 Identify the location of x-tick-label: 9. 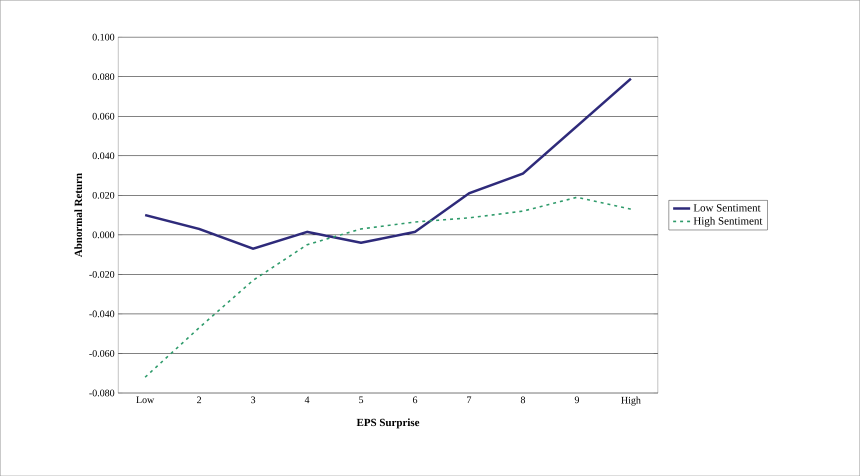
(577, 400).